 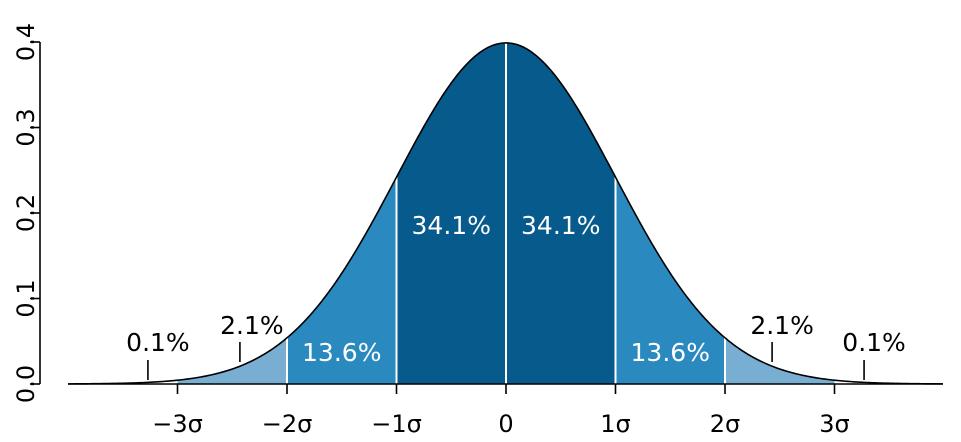 I want to click on region-label-2: 34.1%, so click(x=451, y=225).